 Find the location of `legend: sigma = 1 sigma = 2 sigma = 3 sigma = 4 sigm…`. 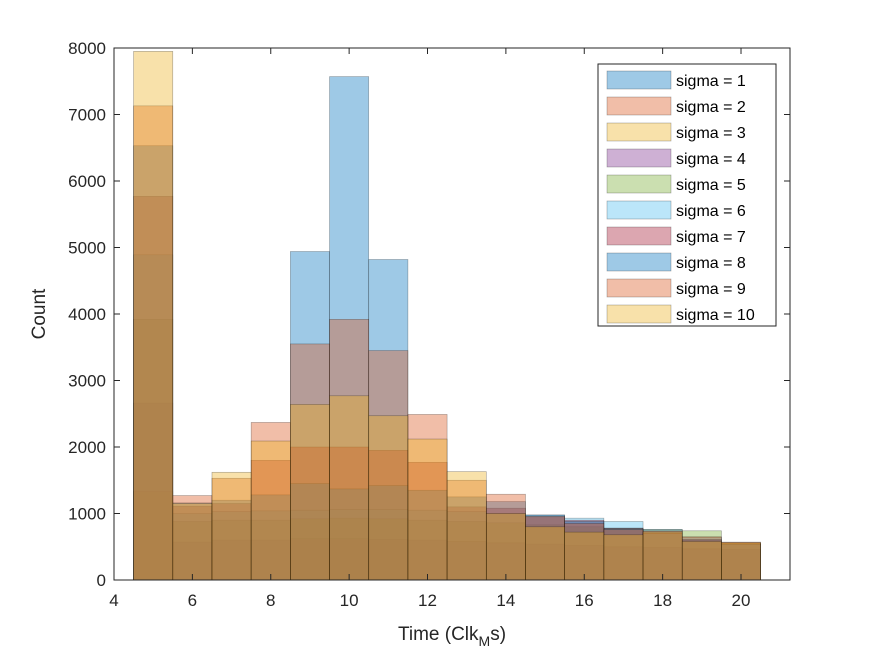

legend: sigma = 1 sigma = 2 sigma = 3 sigma = 4 sigm… is located at coordinates (687, 195).